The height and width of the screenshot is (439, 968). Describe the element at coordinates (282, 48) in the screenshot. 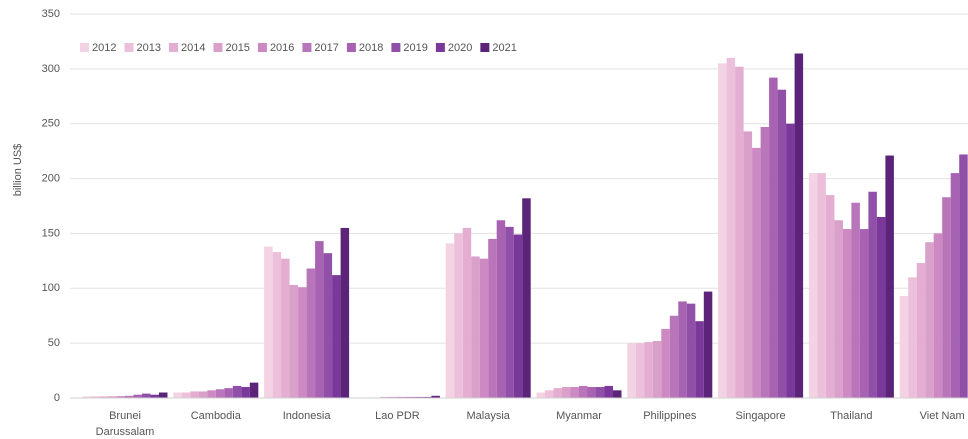

I see `legend-label: 2016` at that location.